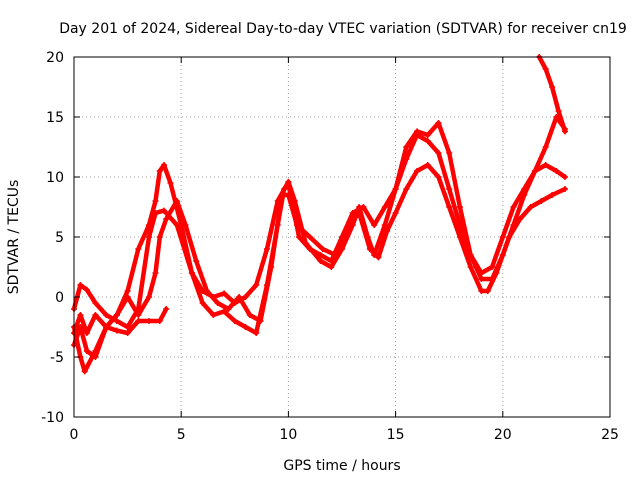  What do you see at coordinates (341, 466) in the screenshot?
I see `x-axis-label: GPS time / hours` at bounding box center [341, 466].